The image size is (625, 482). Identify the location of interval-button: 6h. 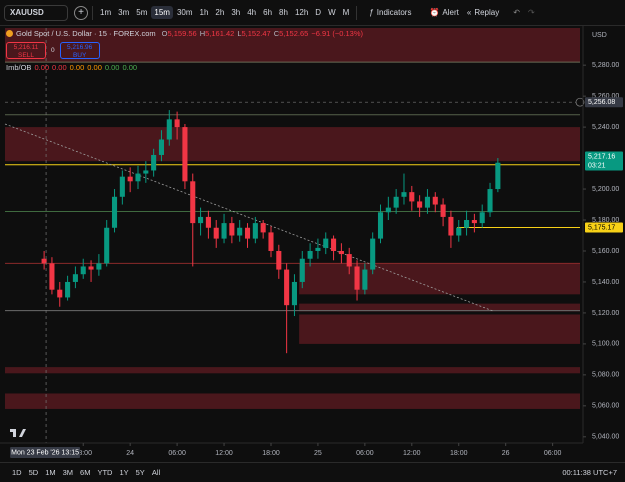
(268, 12).